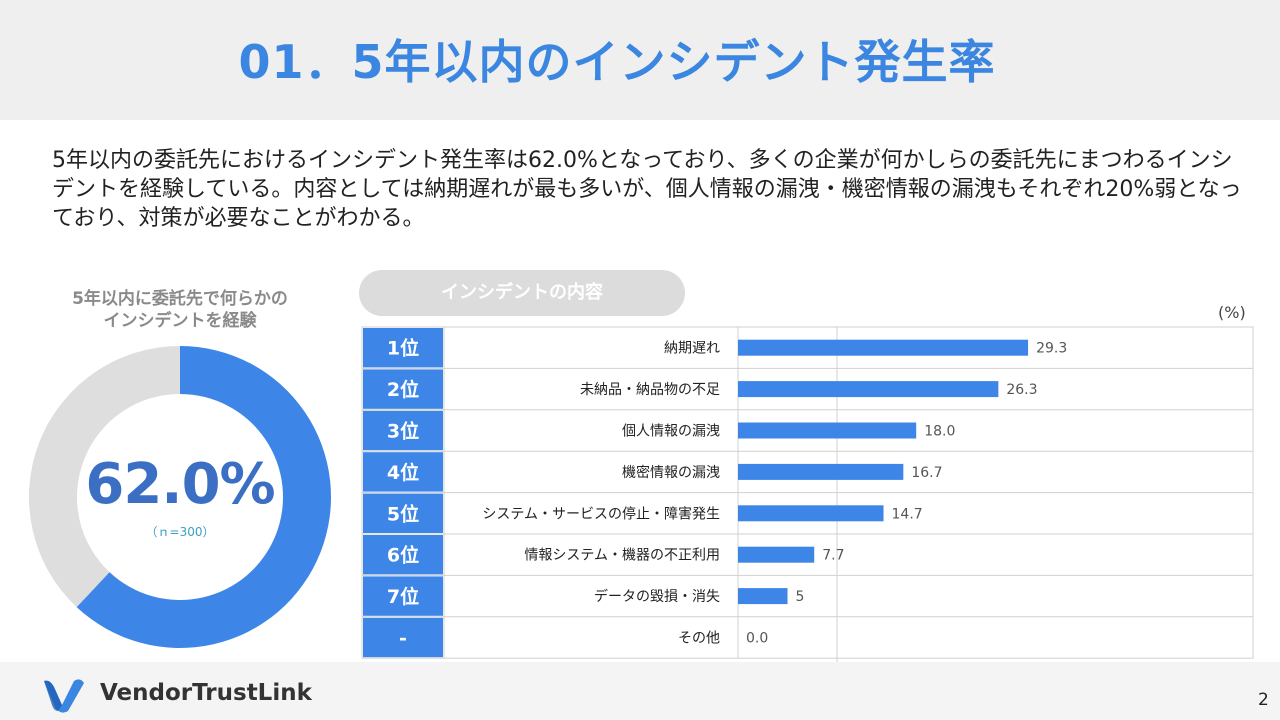 This screenshot has width=1280, height=720. What do you see at coordinates (650, 390) in the screenshot?
I see `category-label: 未納品・納品物の不足` at bounding box center [650, 390].